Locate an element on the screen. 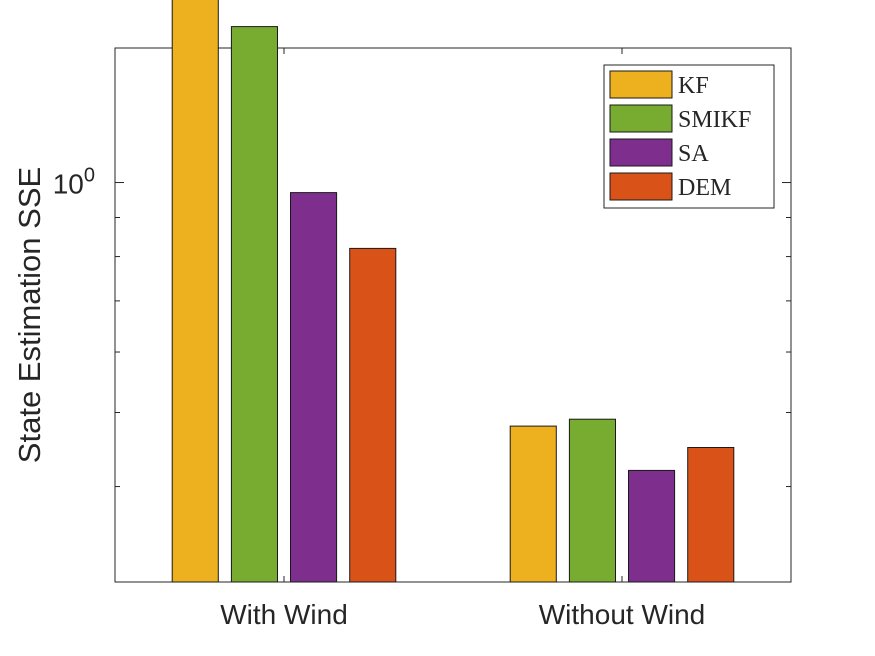  legend-label-smikf: SMIKF is located at coordinates (714, 120).